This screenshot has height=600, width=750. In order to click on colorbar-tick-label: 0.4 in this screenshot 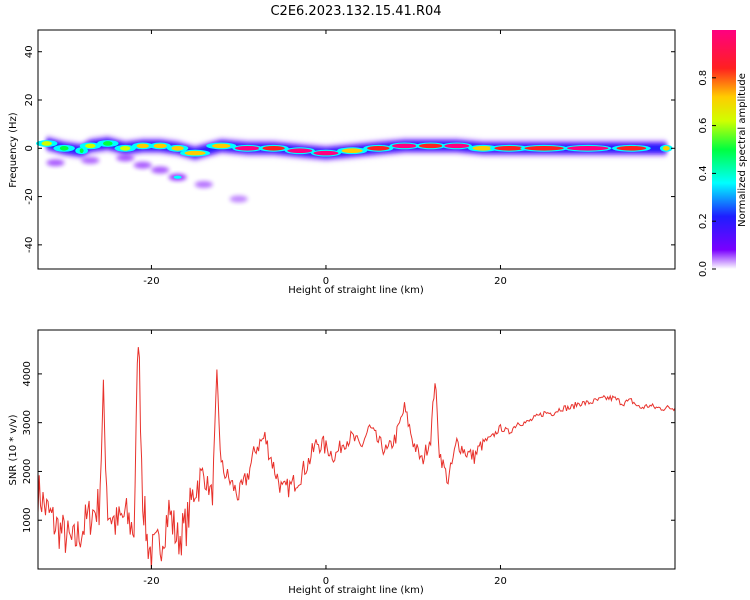, I will do `click(703, 173)`.